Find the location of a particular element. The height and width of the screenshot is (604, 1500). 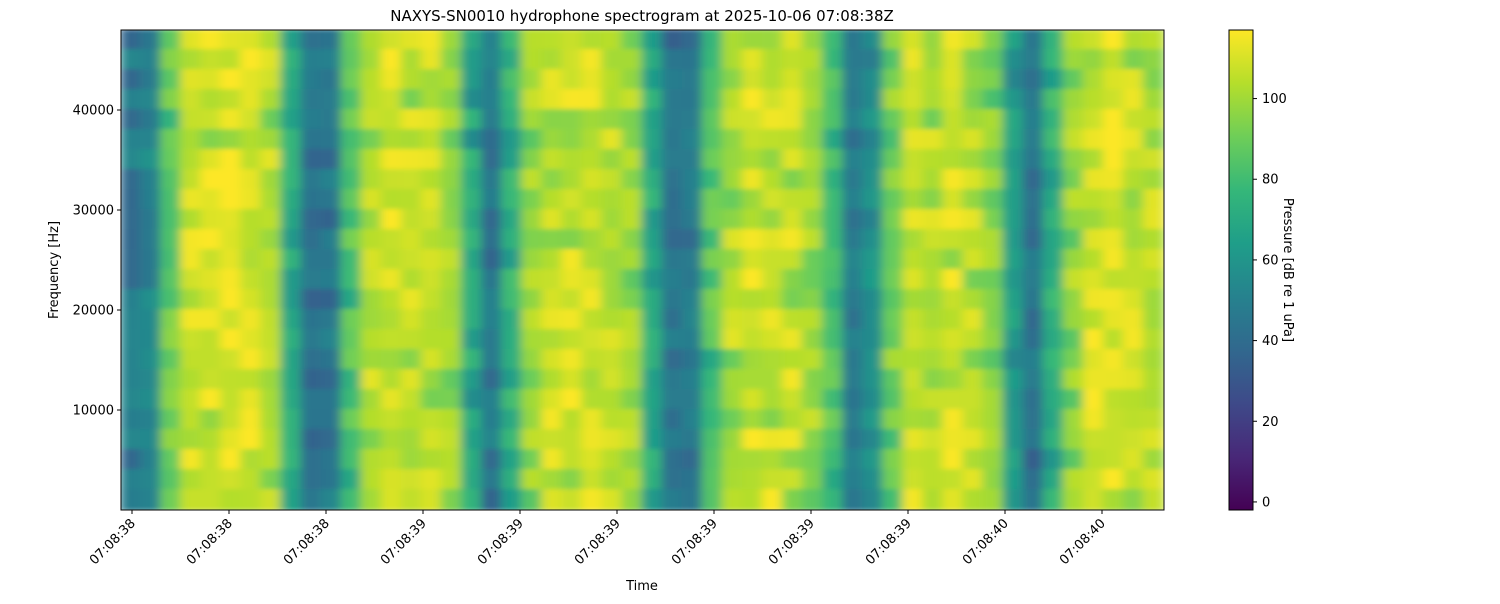

y-axis-label: Frequency [Hz] is located at coordinates (54, 270).